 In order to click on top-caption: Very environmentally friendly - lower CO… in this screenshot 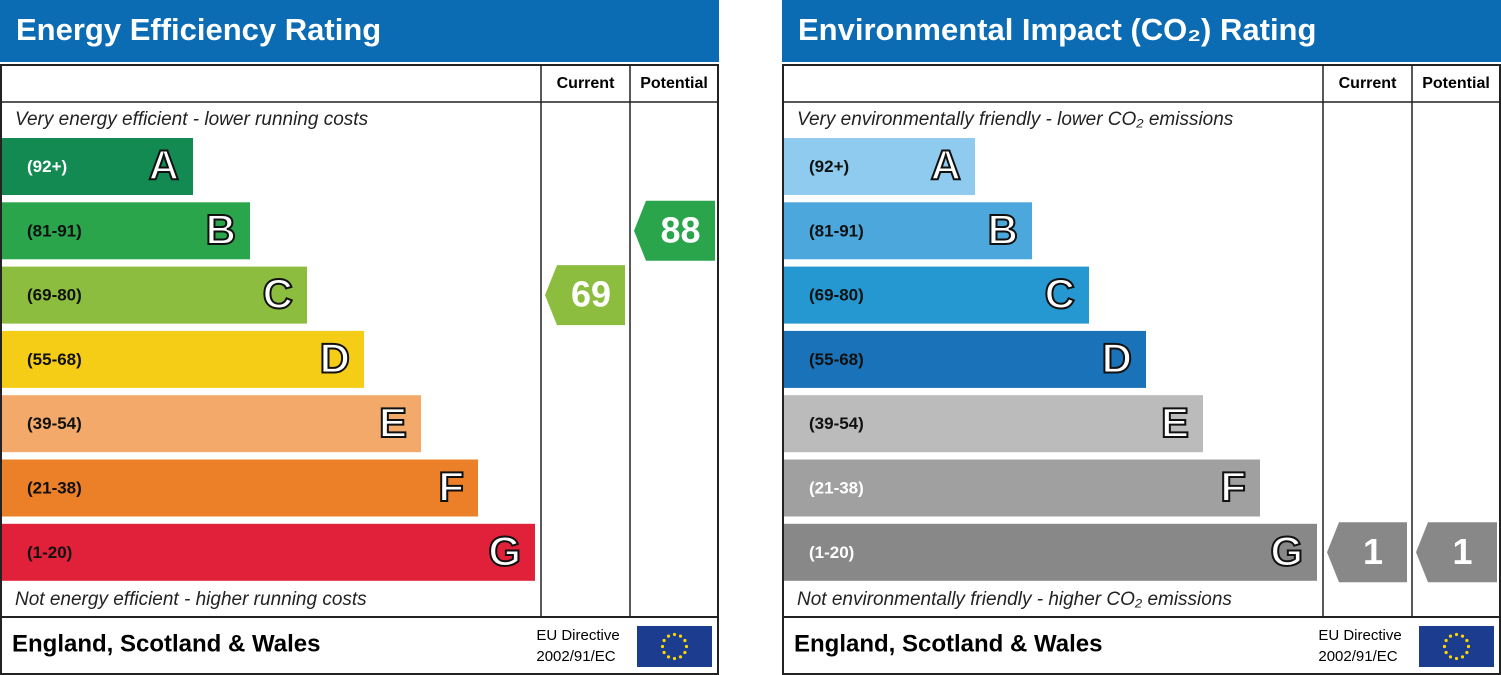, I will do `click(1015, 119)`.